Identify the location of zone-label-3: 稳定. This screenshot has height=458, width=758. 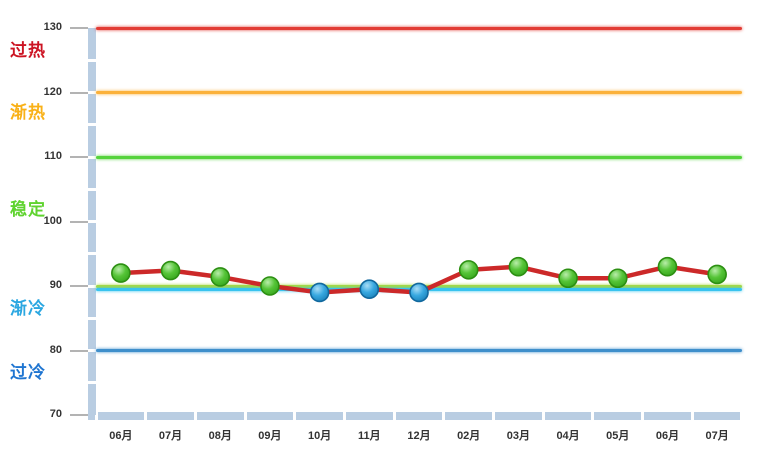
(28, 209).